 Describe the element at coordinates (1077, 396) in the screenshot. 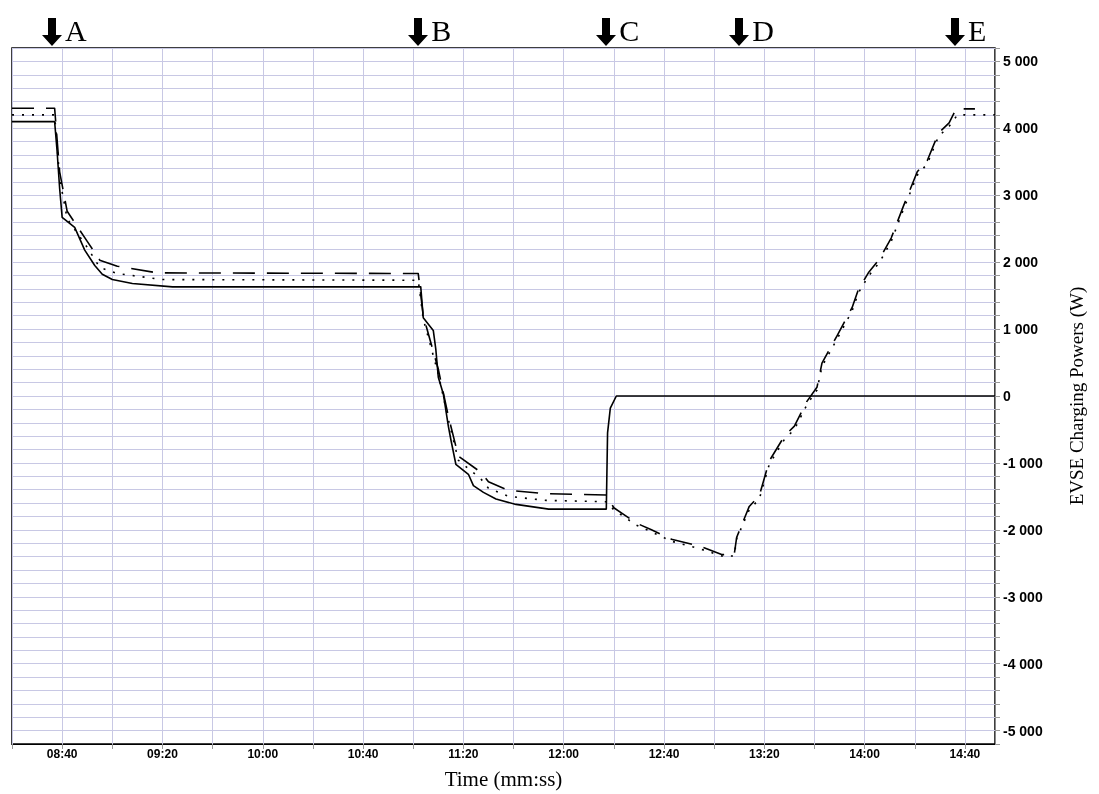

I see `y-axis-title: EVSE Charging Powers (W)` at that location.